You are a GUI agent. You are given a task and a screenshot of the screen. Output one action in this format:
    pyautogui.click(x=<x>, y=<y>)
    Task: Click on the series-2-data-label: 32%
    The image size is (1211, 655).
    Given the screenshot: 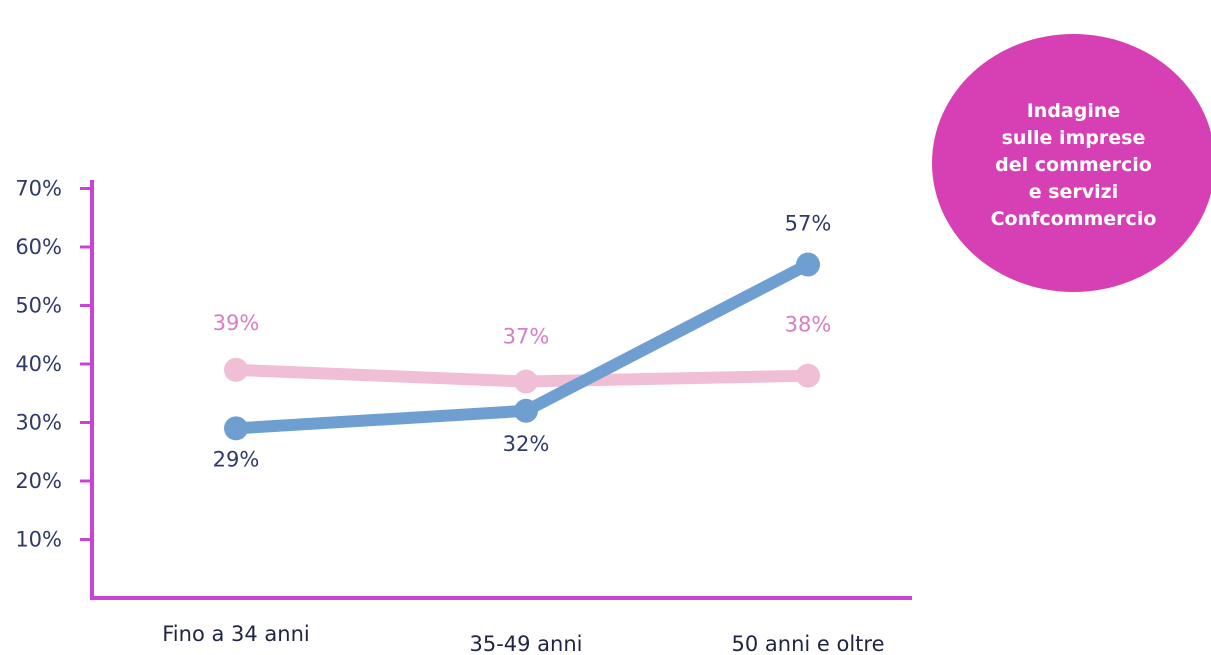 What is the action you would take?
    pyautogui.click(x=526, y=444)
    